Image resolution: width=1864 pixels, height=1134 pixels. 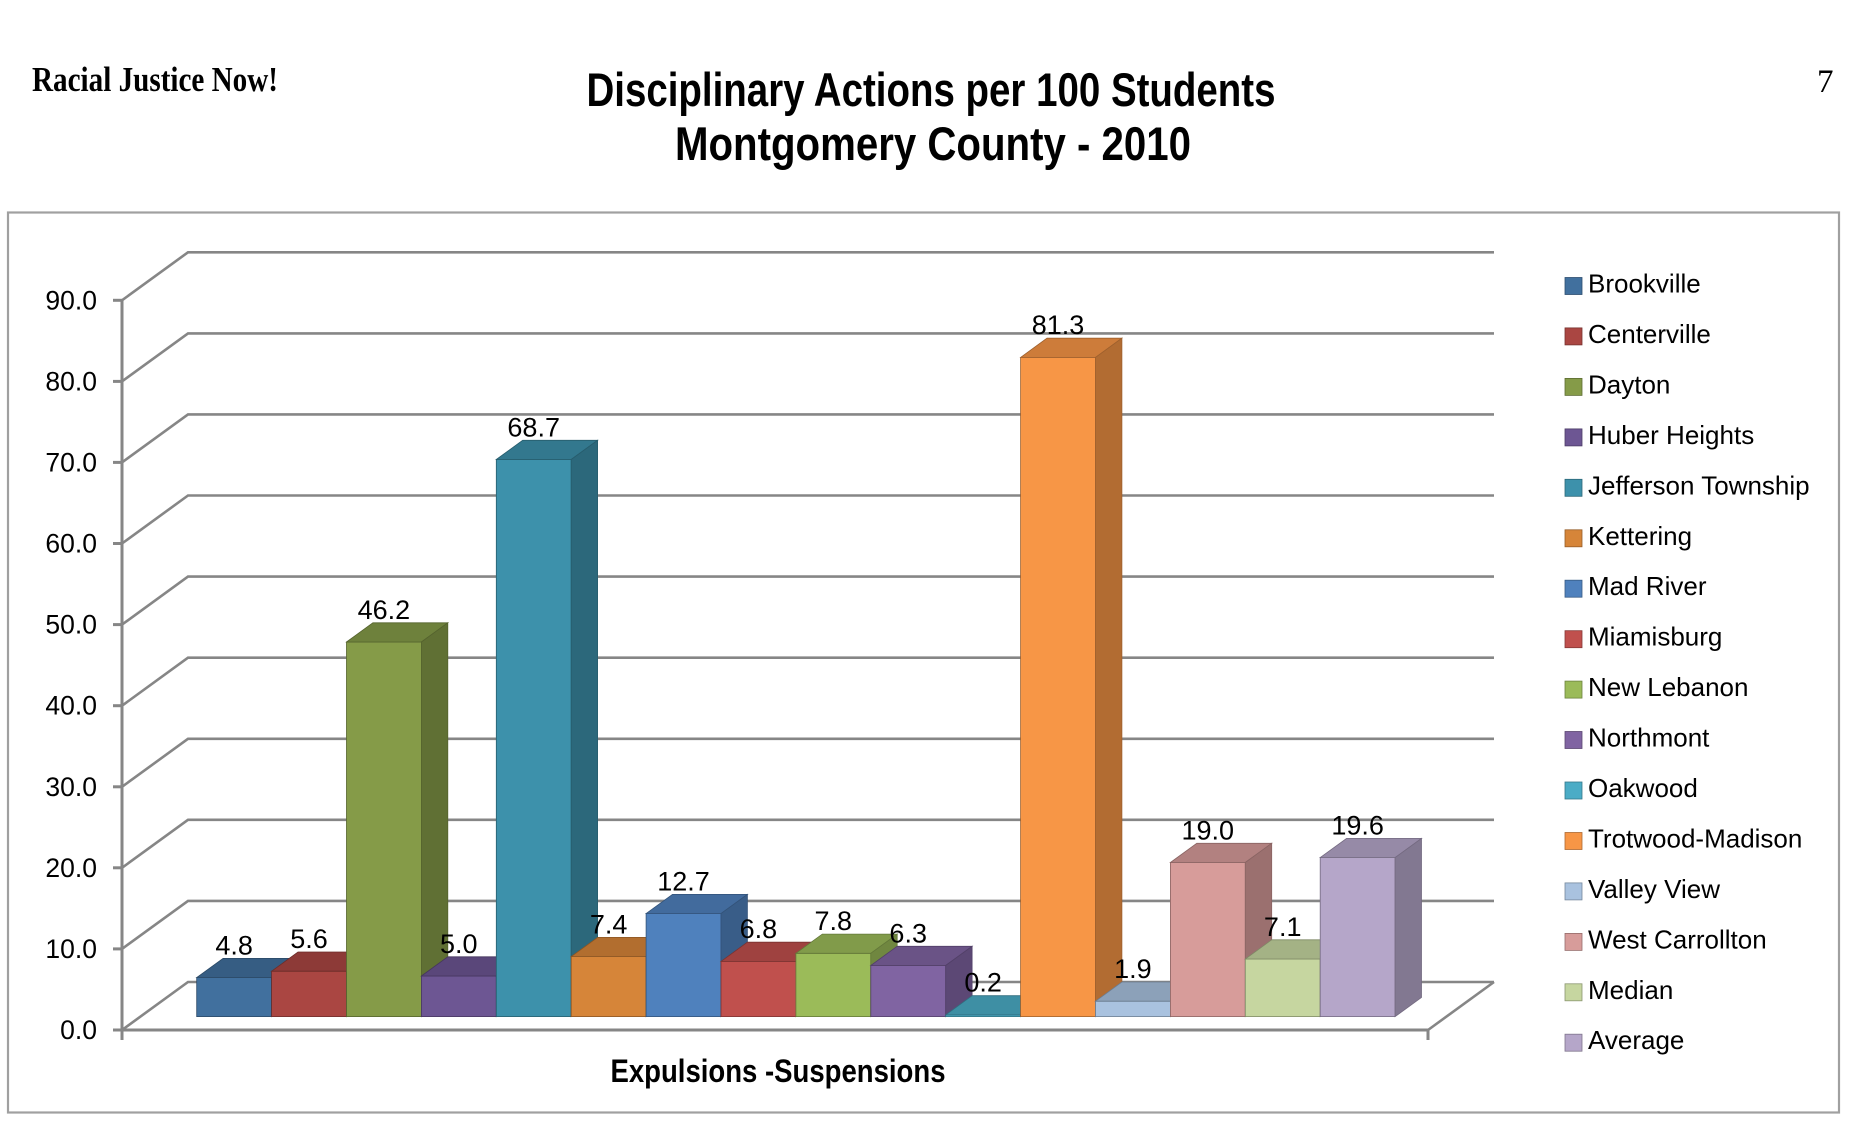 What do you see at coordinates (1208, 830) in the screenshot?
I see `svg-text: 19.0` at bounding box center [1208, 830].